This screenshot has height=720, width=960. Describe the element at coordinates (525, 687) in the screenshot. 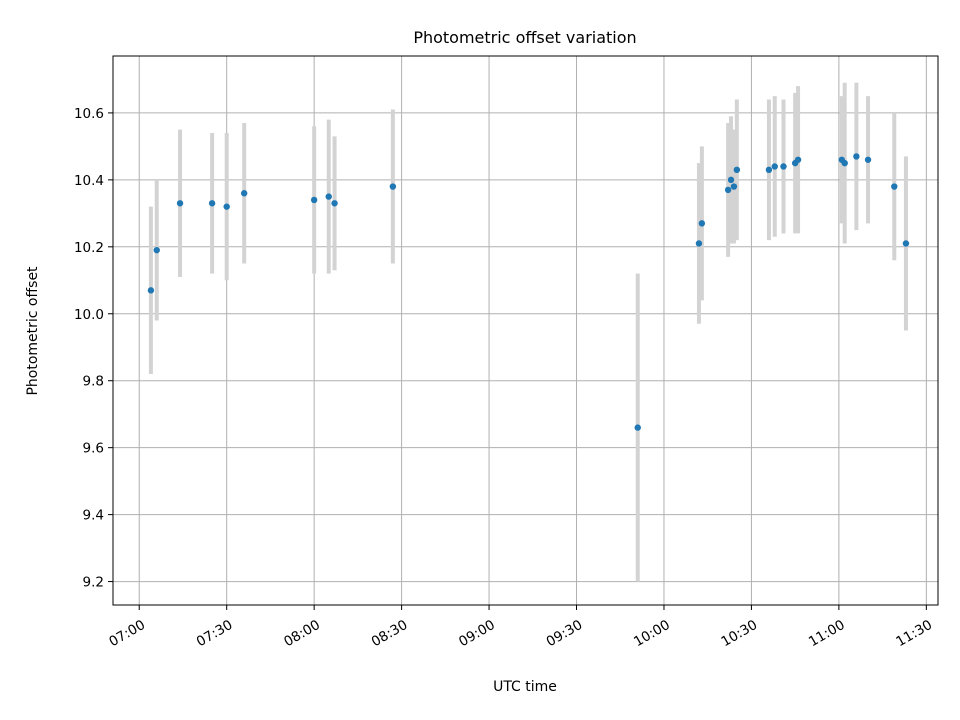

I see `x-axis-label: UTC time` at that location.